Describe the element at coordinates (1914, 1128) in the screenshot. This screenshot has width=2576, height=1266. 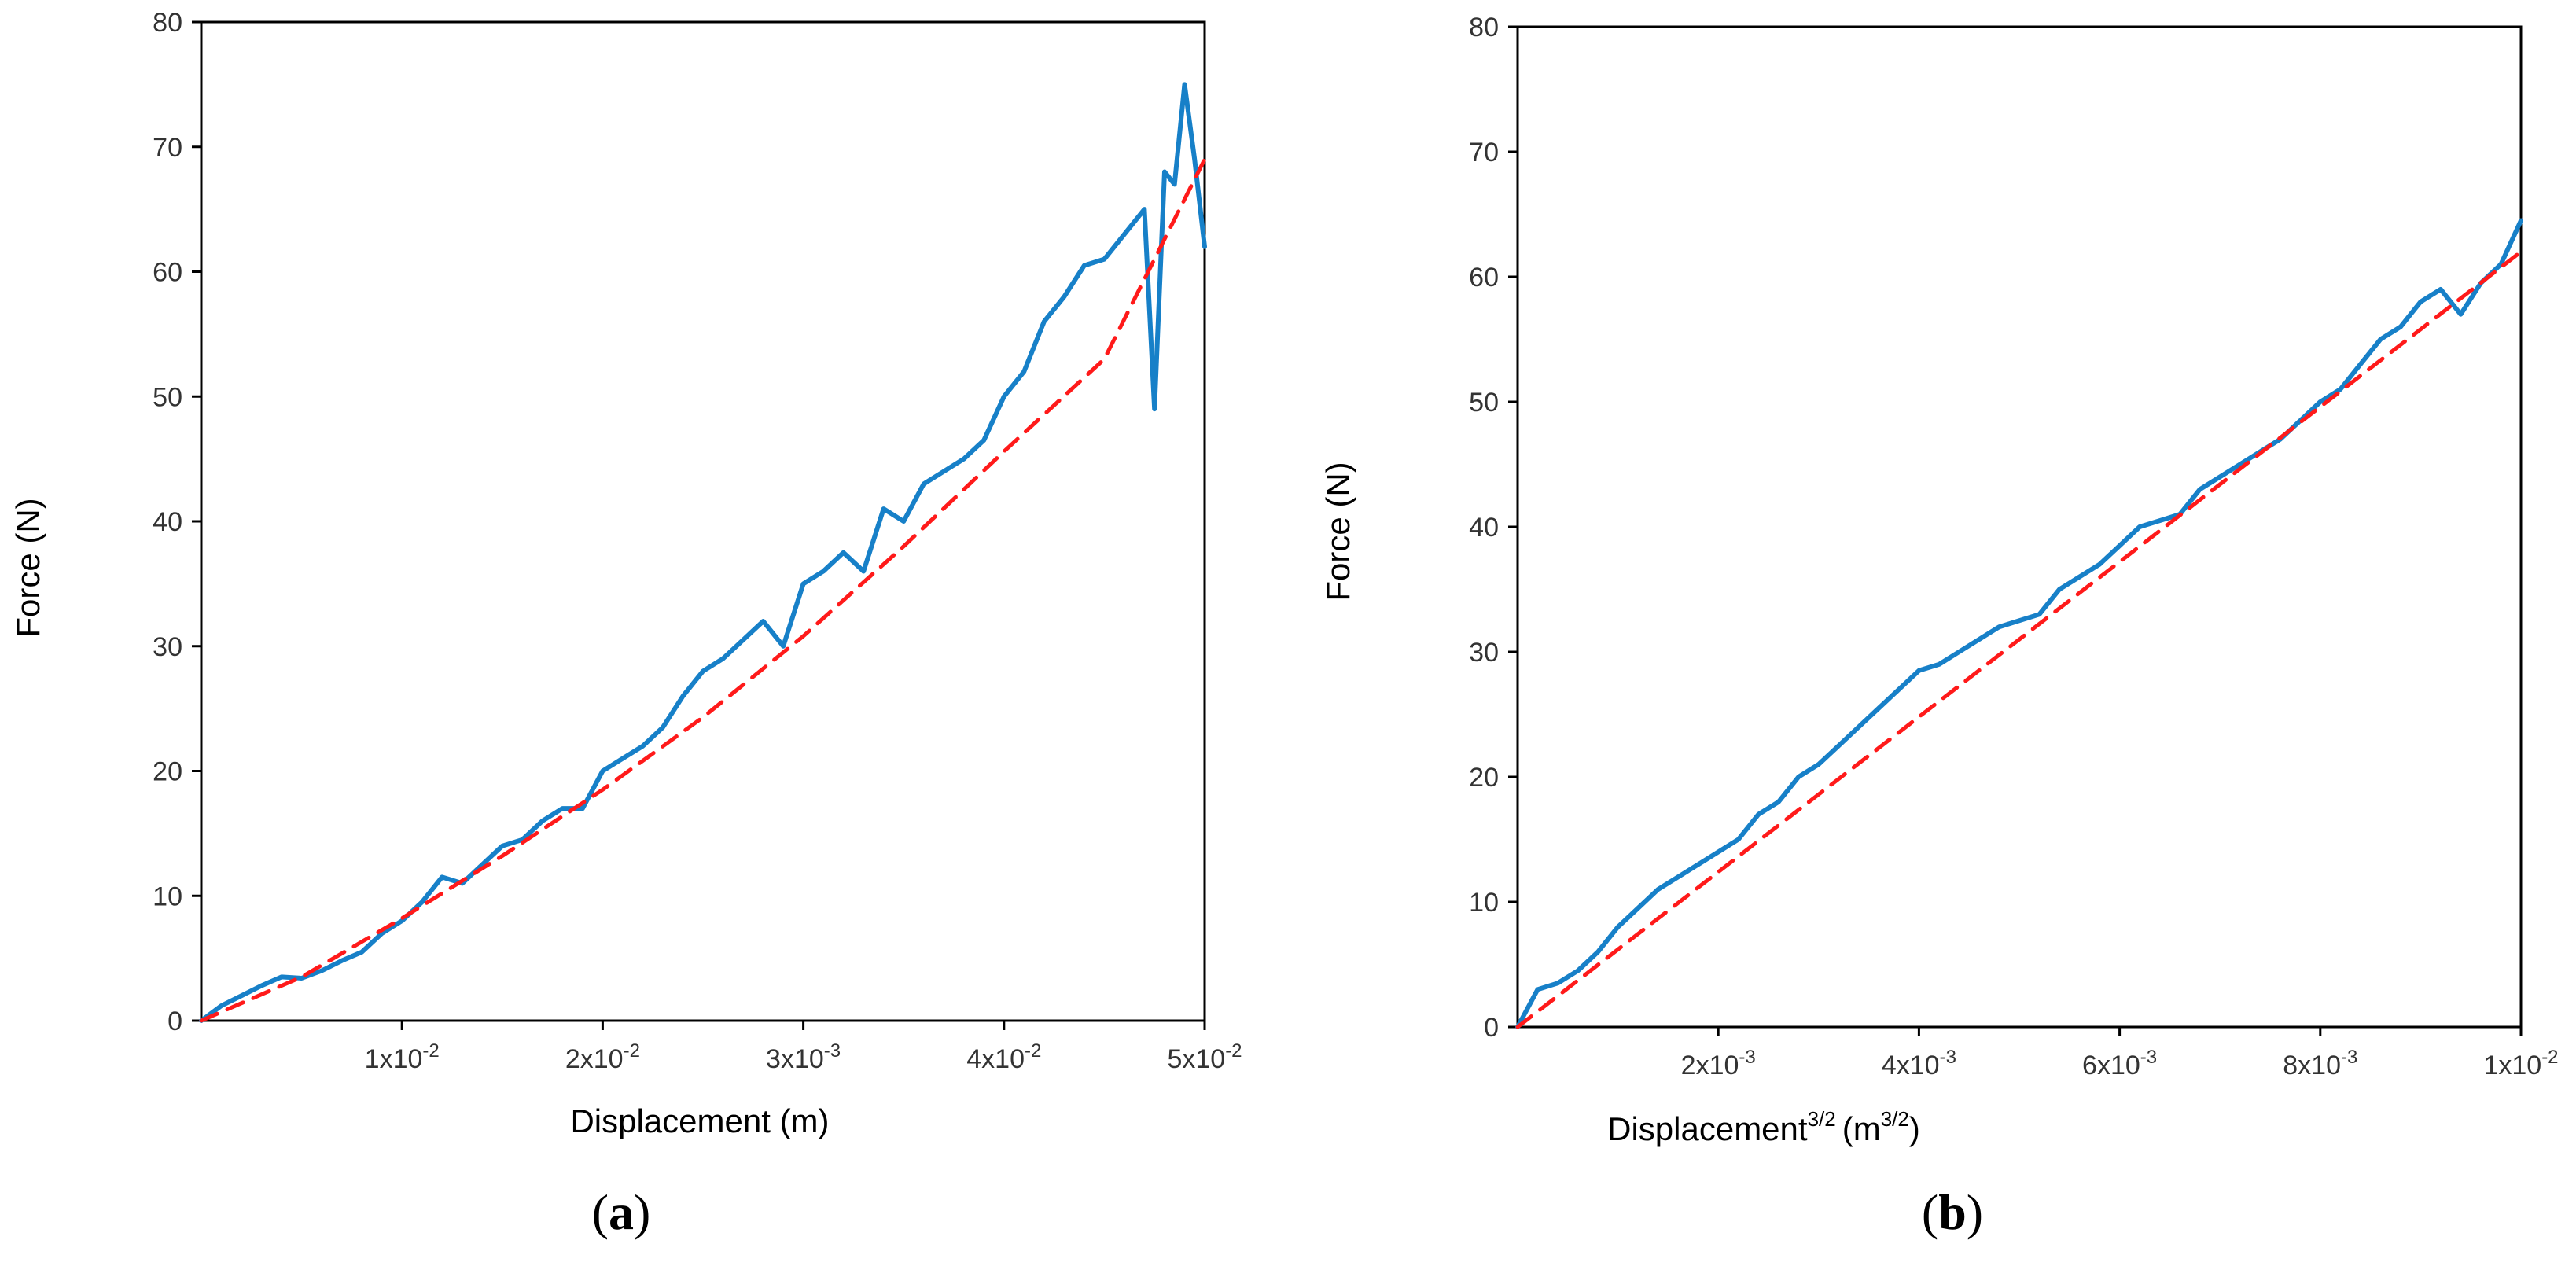
I see `xlabel-b-unit-close: )` at that location.